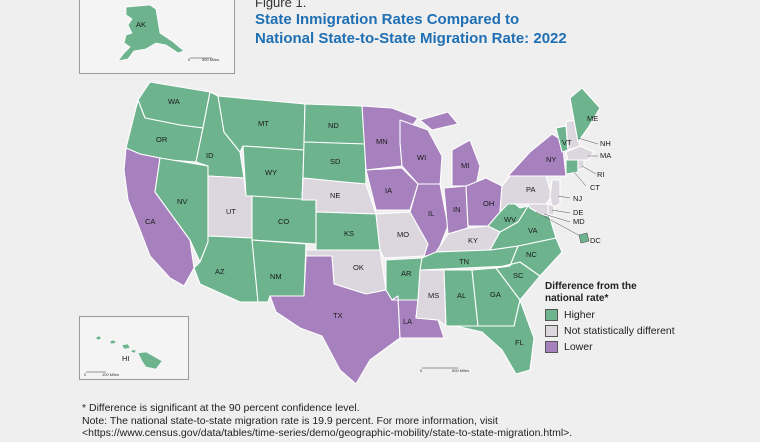  Describe the element at coordinates (578, 212) in the screenshot. I see `state-label-DE: DE` at that location.